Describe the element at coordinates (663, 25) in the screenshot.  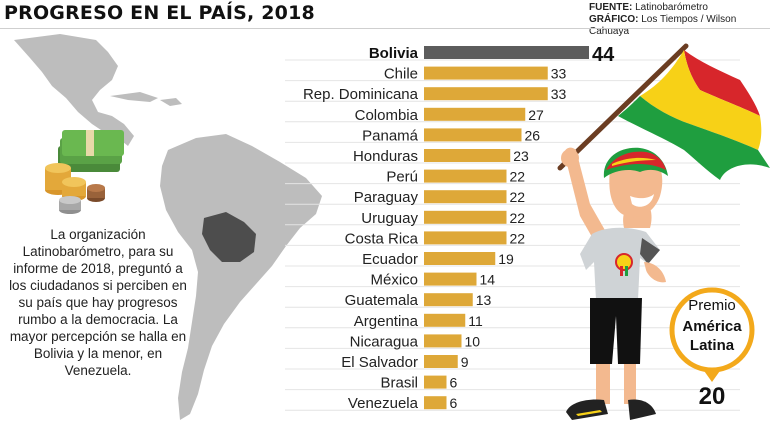
I see `graphic-value: Los Tiempos / Wilson Cahuaya` at that location.